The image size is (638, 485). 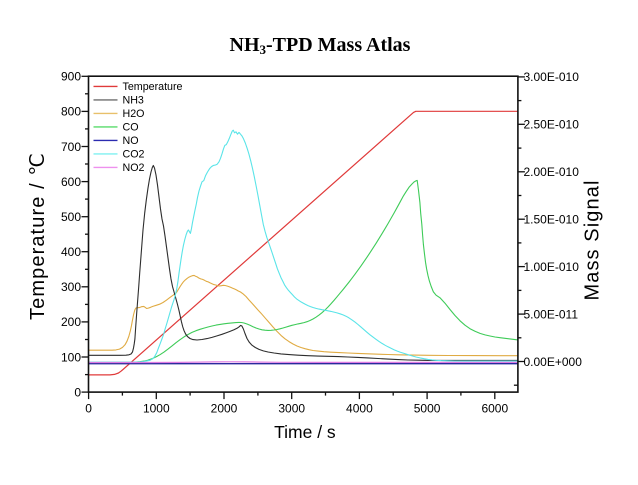 What do you see at coordinates (71, 287) in the screenshot?
I see `svg-text: 300` at bounding box center [71, 287].